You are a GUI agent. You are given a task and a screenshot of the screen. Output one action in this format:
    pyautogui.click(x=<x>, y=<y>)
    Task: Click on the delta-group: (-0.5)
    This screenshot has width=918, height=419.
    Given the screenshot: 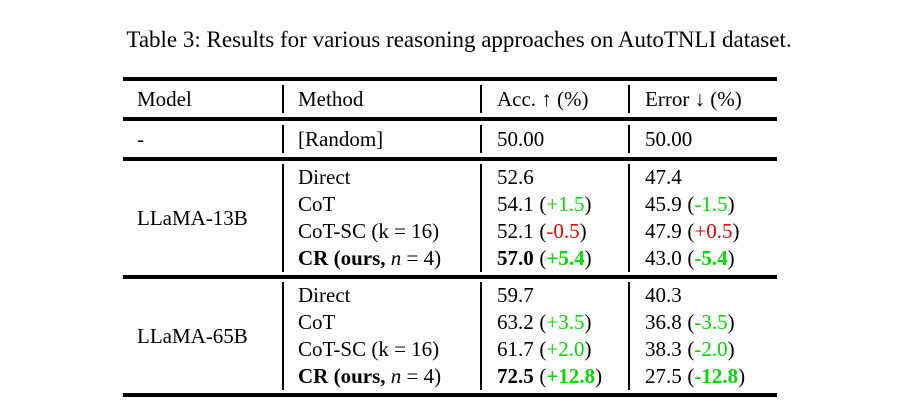 What is the action you would take?
    pyautogui.click(x=562, y=231)
    